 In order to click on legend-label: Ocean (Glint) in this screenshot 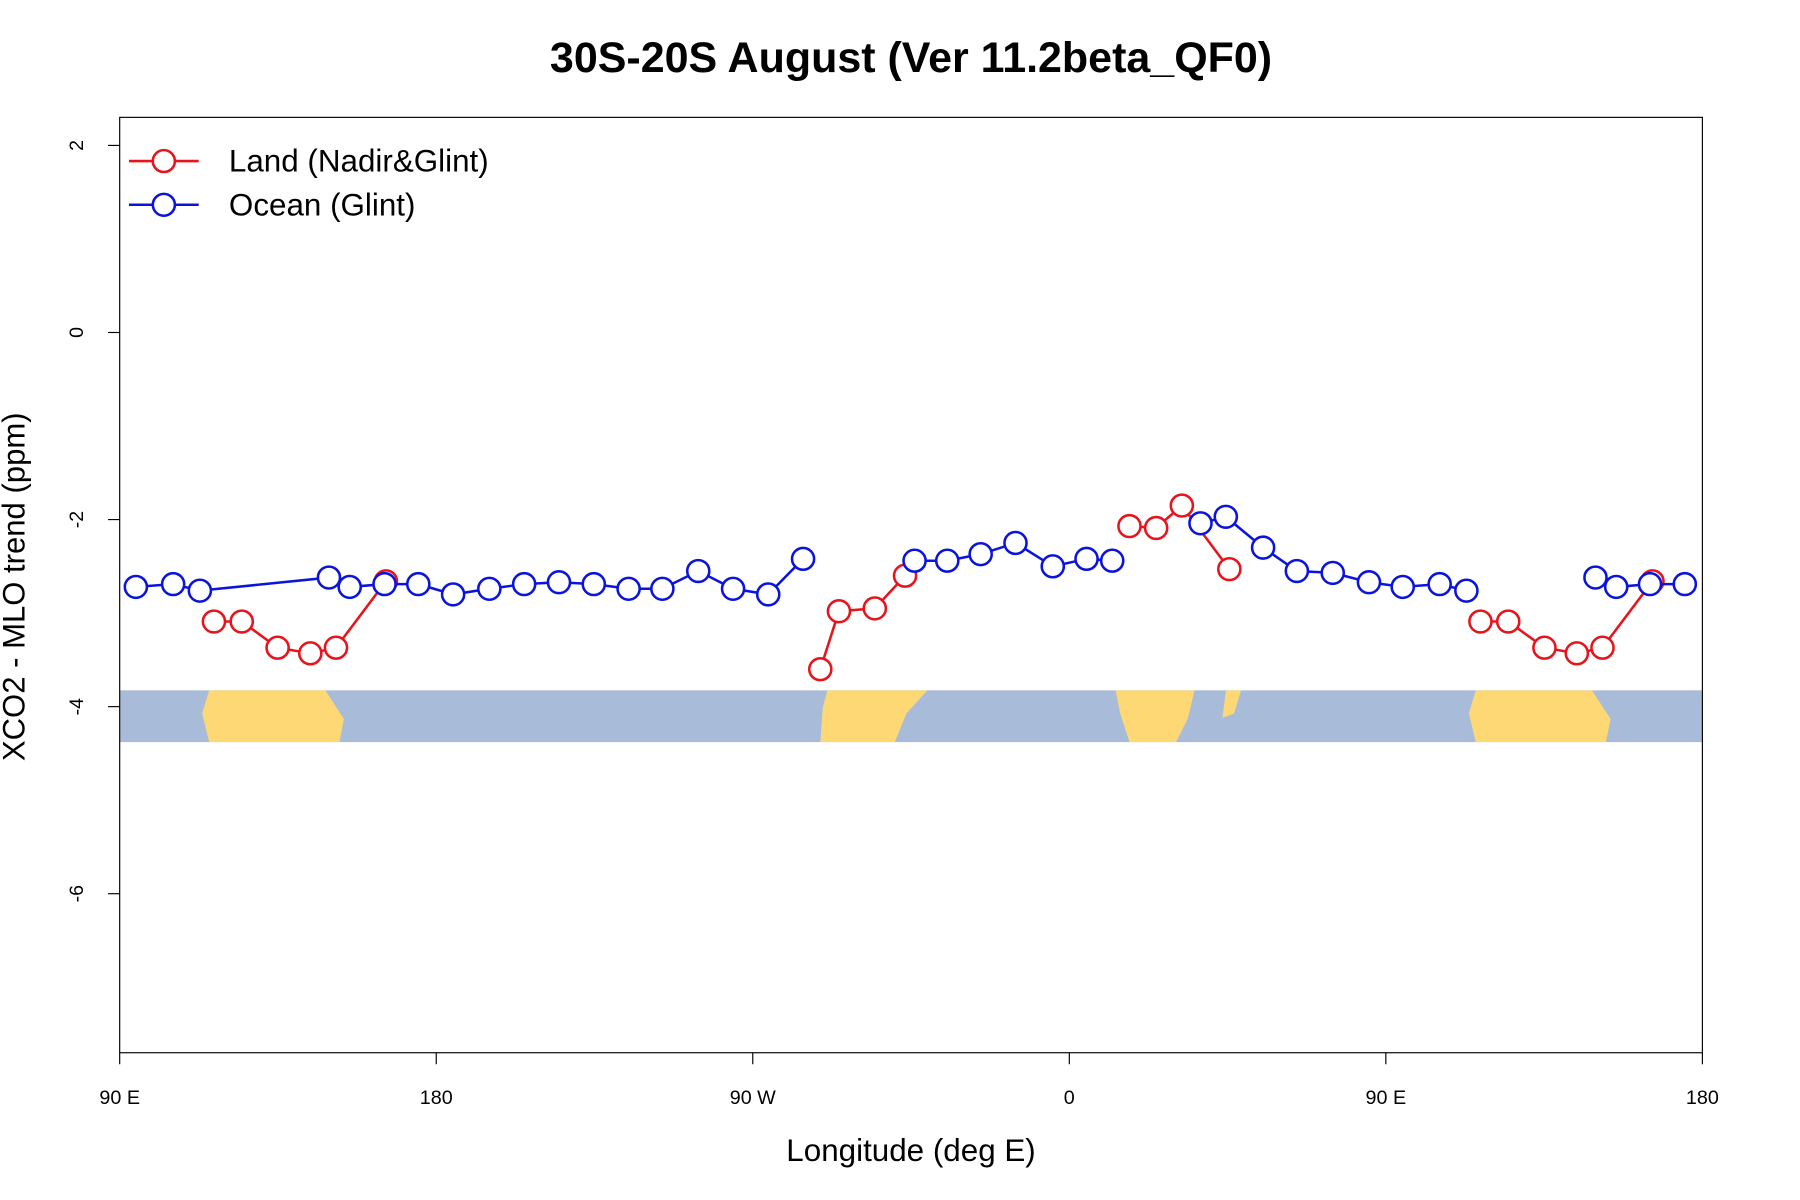, I will do `click(322, 204)`.